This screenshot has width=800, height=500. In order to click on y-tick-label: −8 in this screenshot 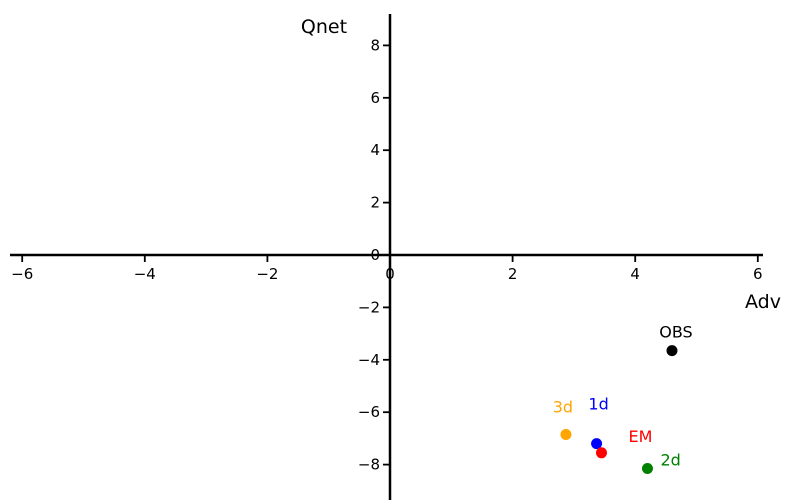, I will do `click(369, 465)`.